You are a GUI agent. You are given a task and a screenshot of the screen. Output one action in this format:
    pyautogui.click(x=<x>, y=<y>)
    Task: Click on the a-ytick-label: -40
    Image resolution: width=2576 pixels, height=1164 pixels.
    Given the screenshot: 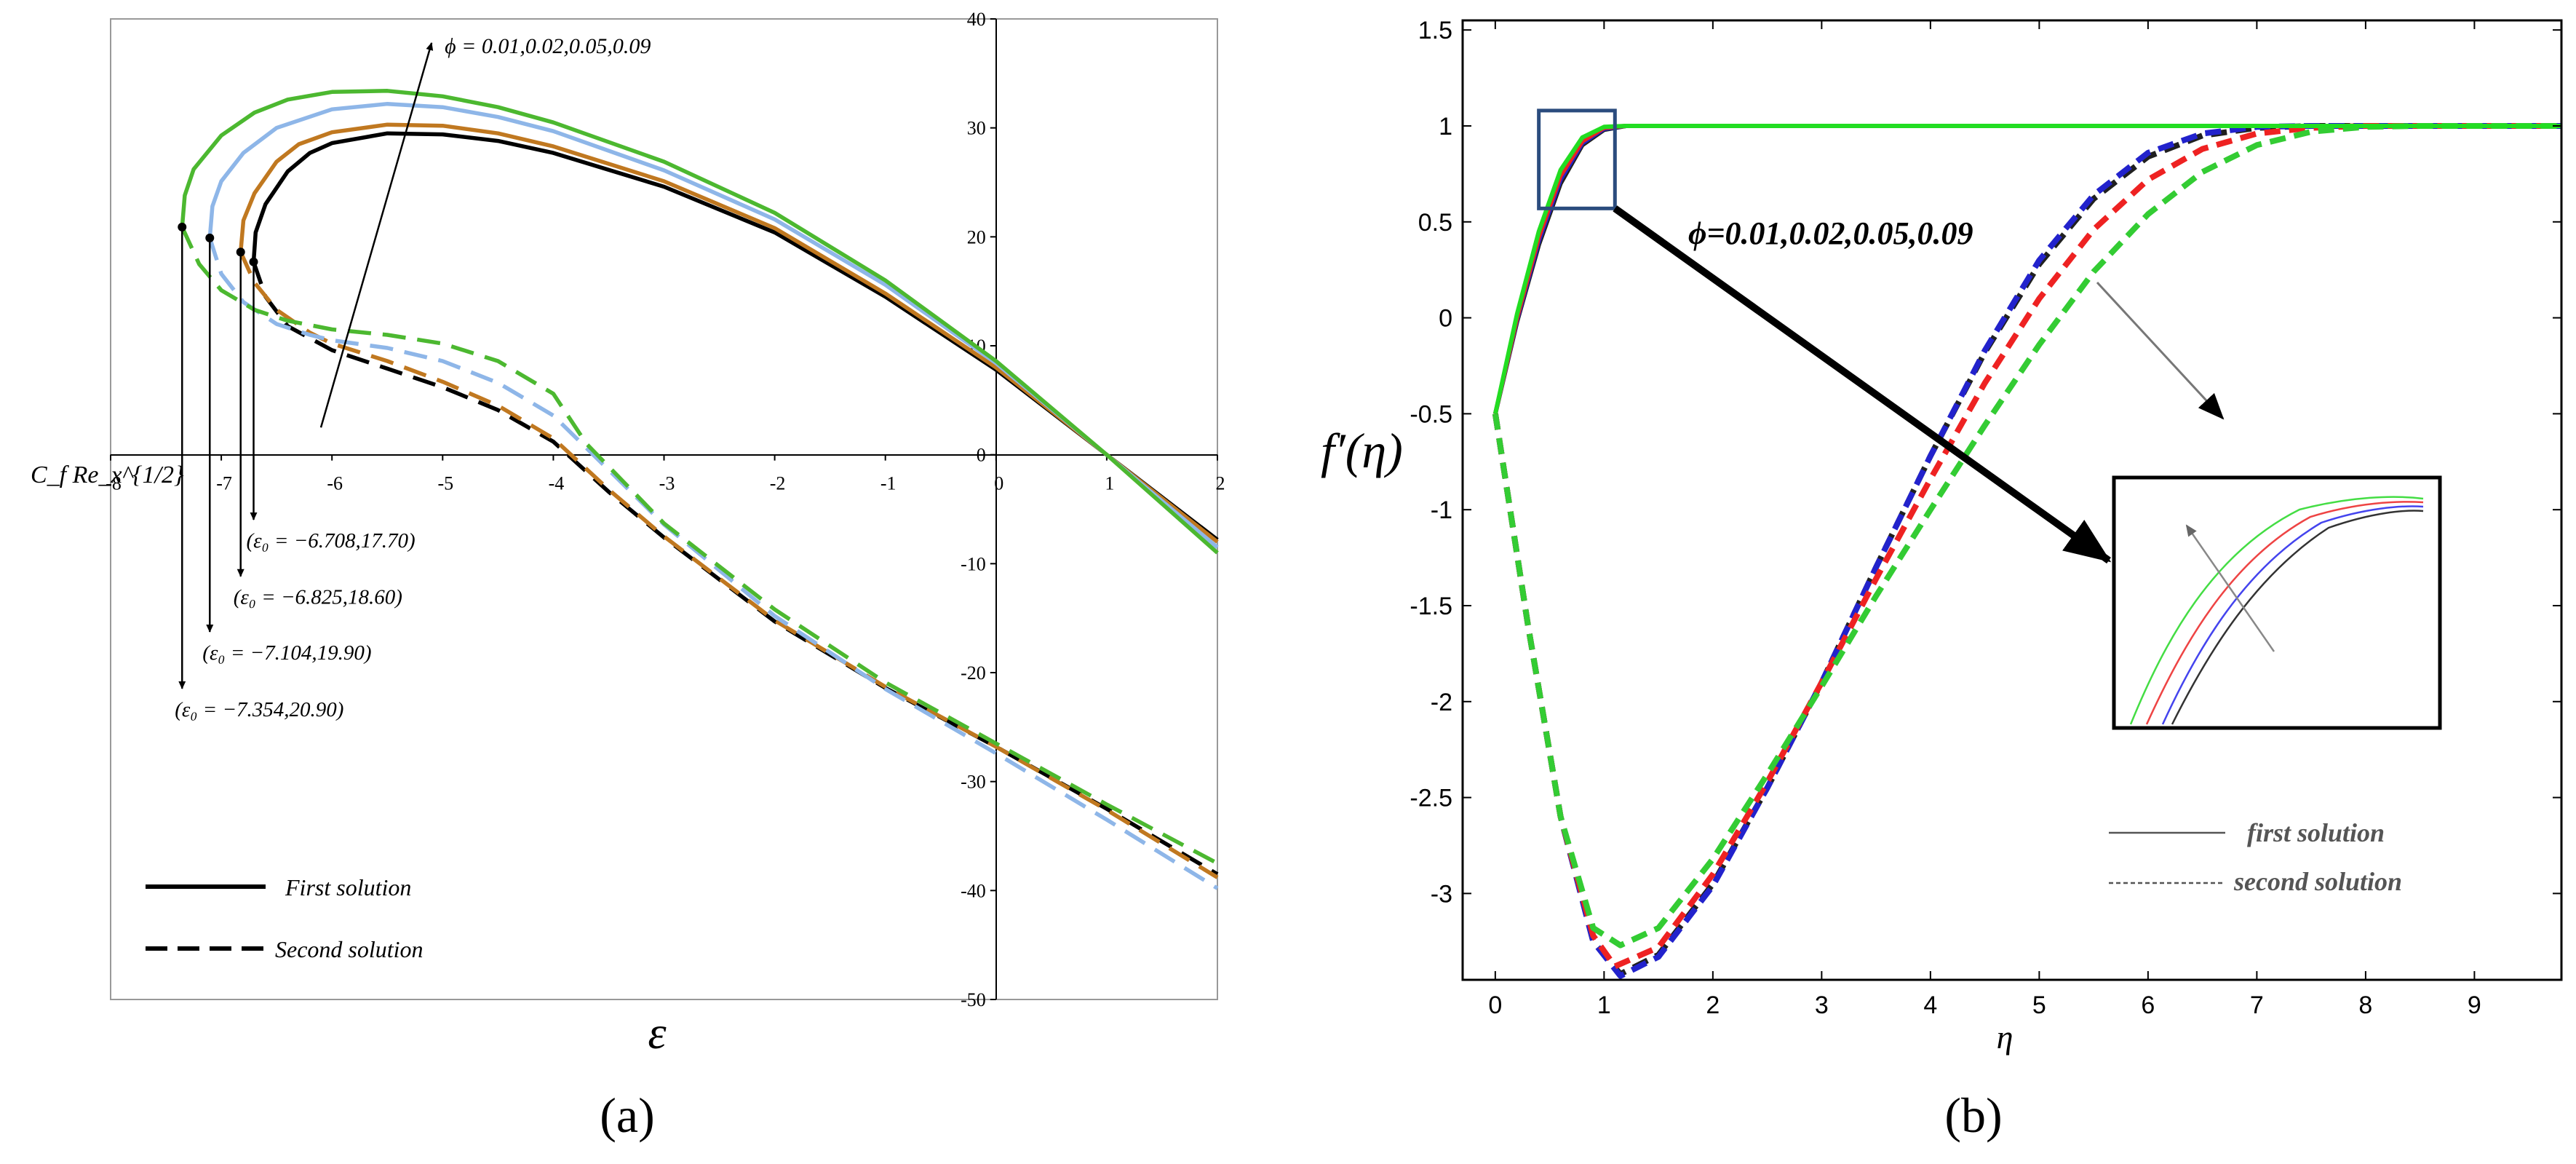 What is the action you would take?
    pyautogui.click(x=973, y=890)
    